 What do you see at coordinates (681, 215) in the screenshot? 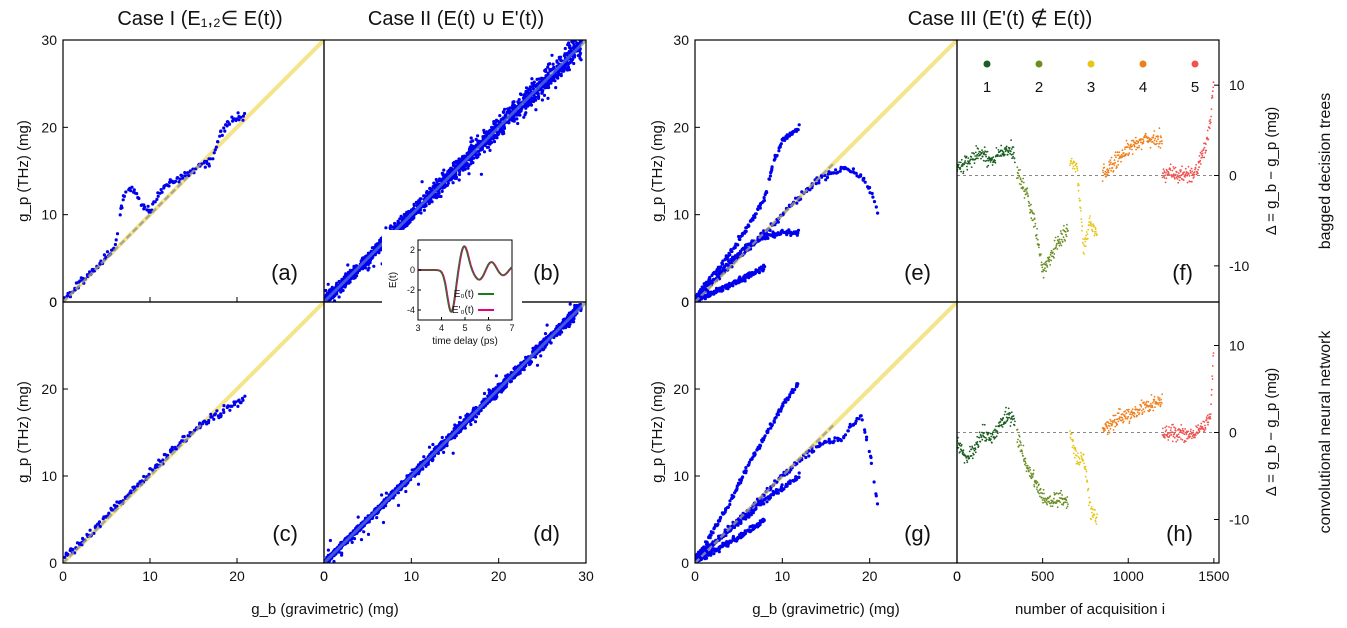
I see `y-tick-label: 10` at bounding box center [681, 215].